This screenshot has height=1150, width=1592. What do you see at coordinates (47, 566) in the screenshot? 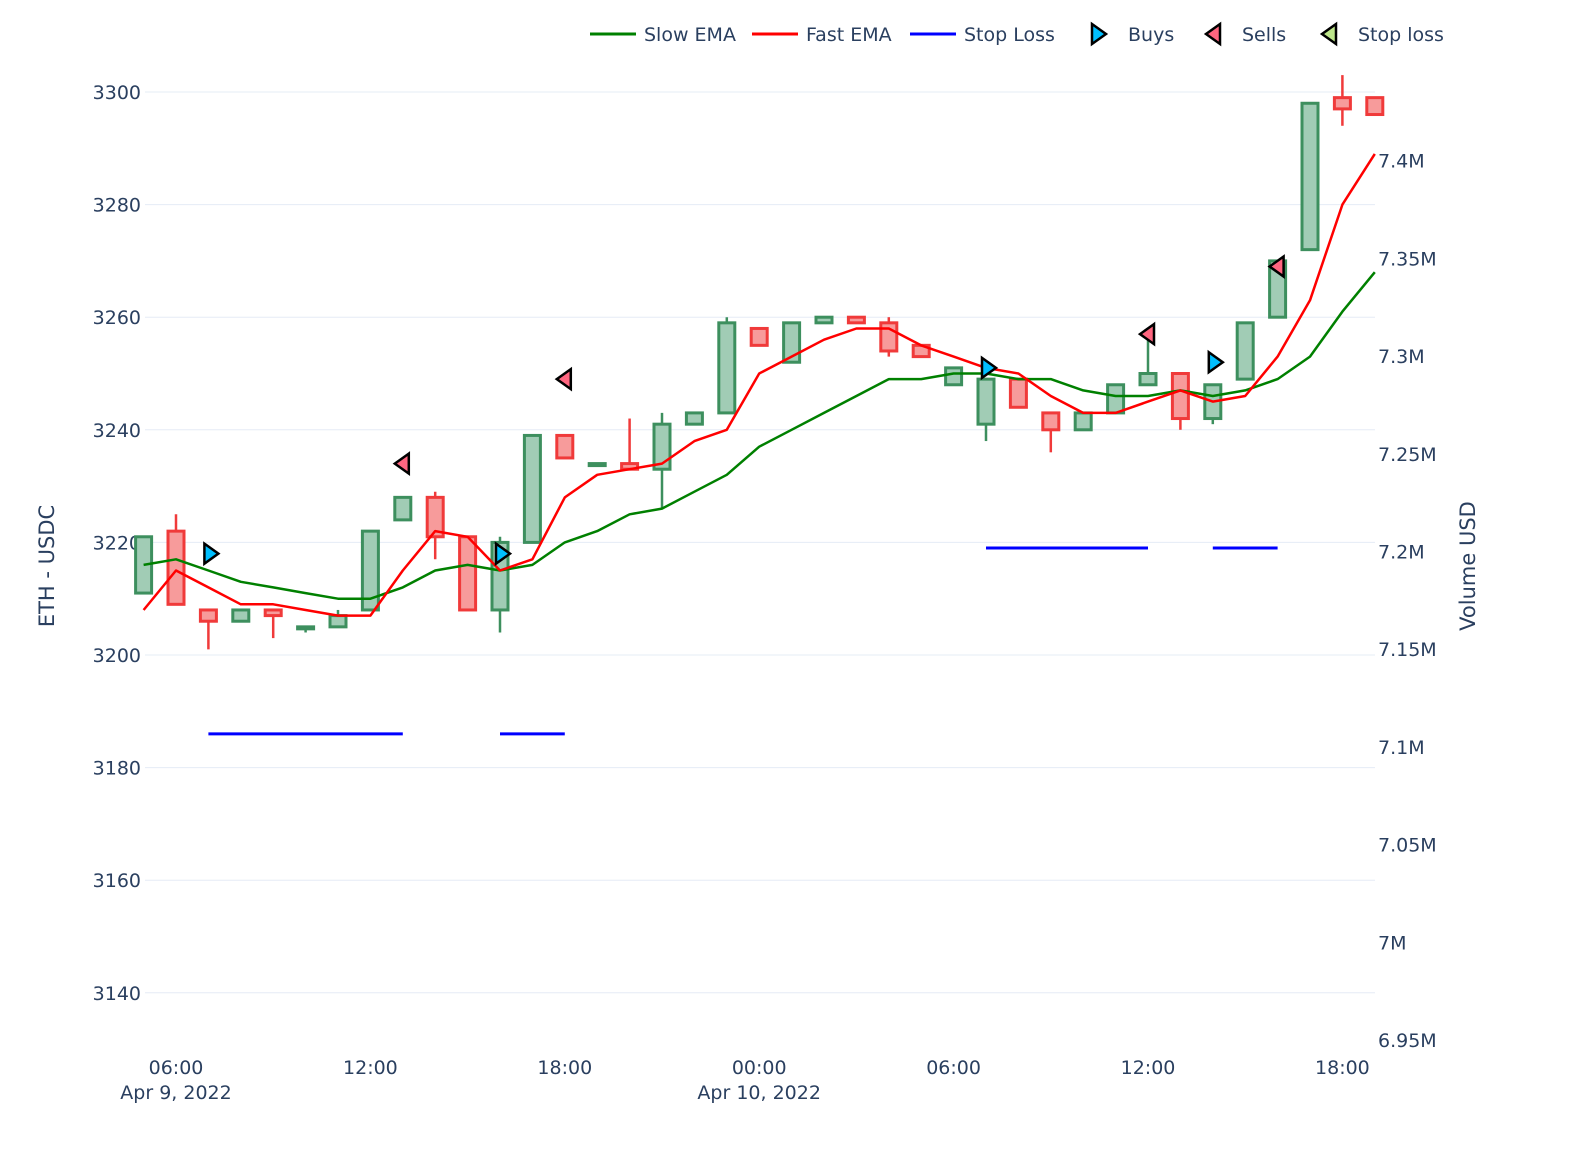
I see `y-axis-title: ETH - USDC` at bounding box center [47, 566].